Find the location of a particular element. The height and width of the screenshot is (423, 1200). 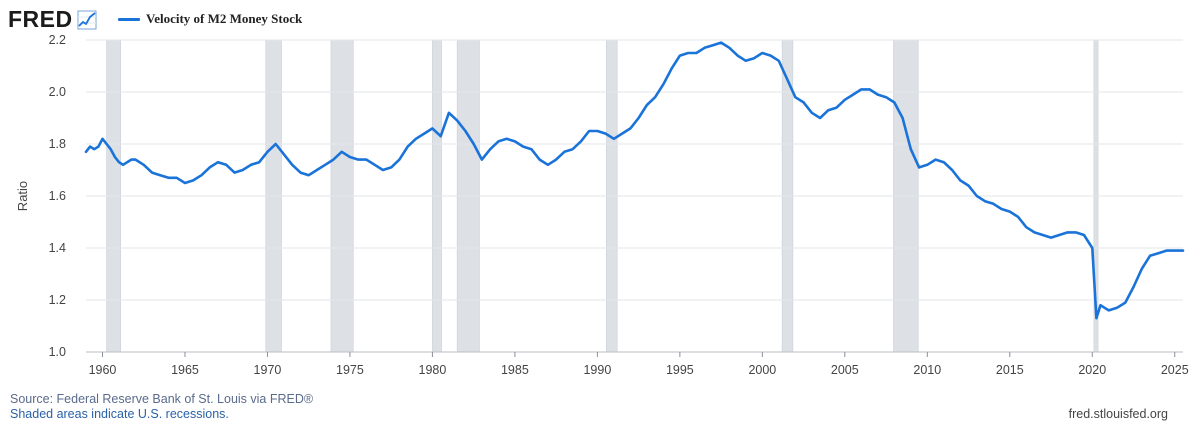

x-tick-label: 1995 is located at coordinates (680, 370).